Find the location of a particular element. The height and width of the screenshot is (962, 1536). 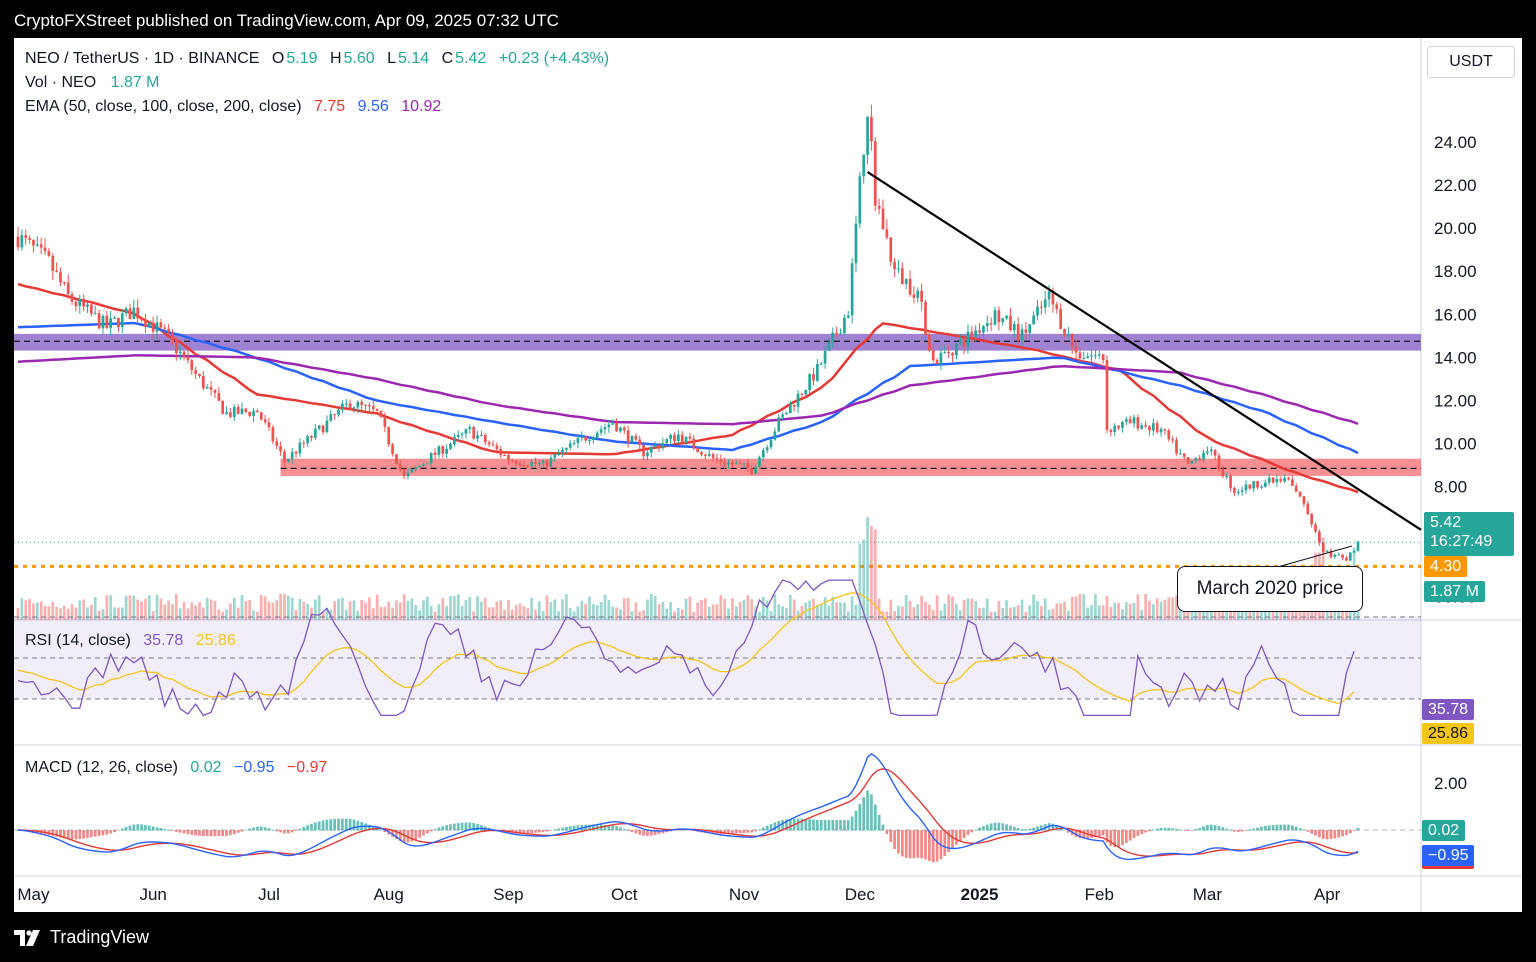

annotation-text: March 2020 price is located at coordinates (1270, 588).